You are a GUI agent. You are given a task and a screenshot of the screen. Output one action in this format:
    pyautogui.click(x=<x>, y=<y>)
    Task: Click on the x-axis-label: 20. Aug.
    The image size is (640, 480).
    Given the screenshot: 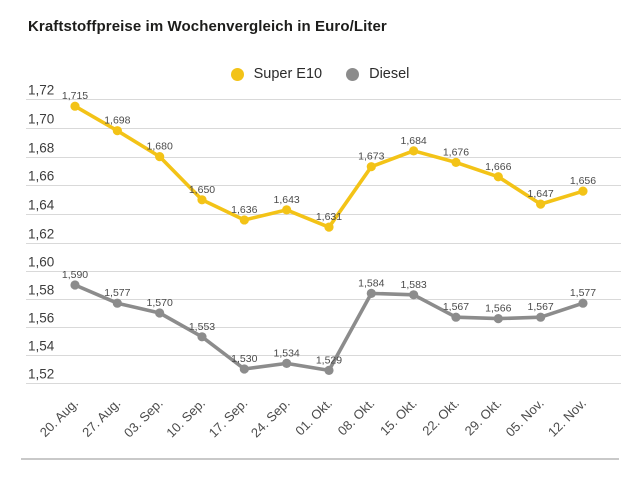 What is the action you would take?
    pyautogui.click(x=59, y=418)
    